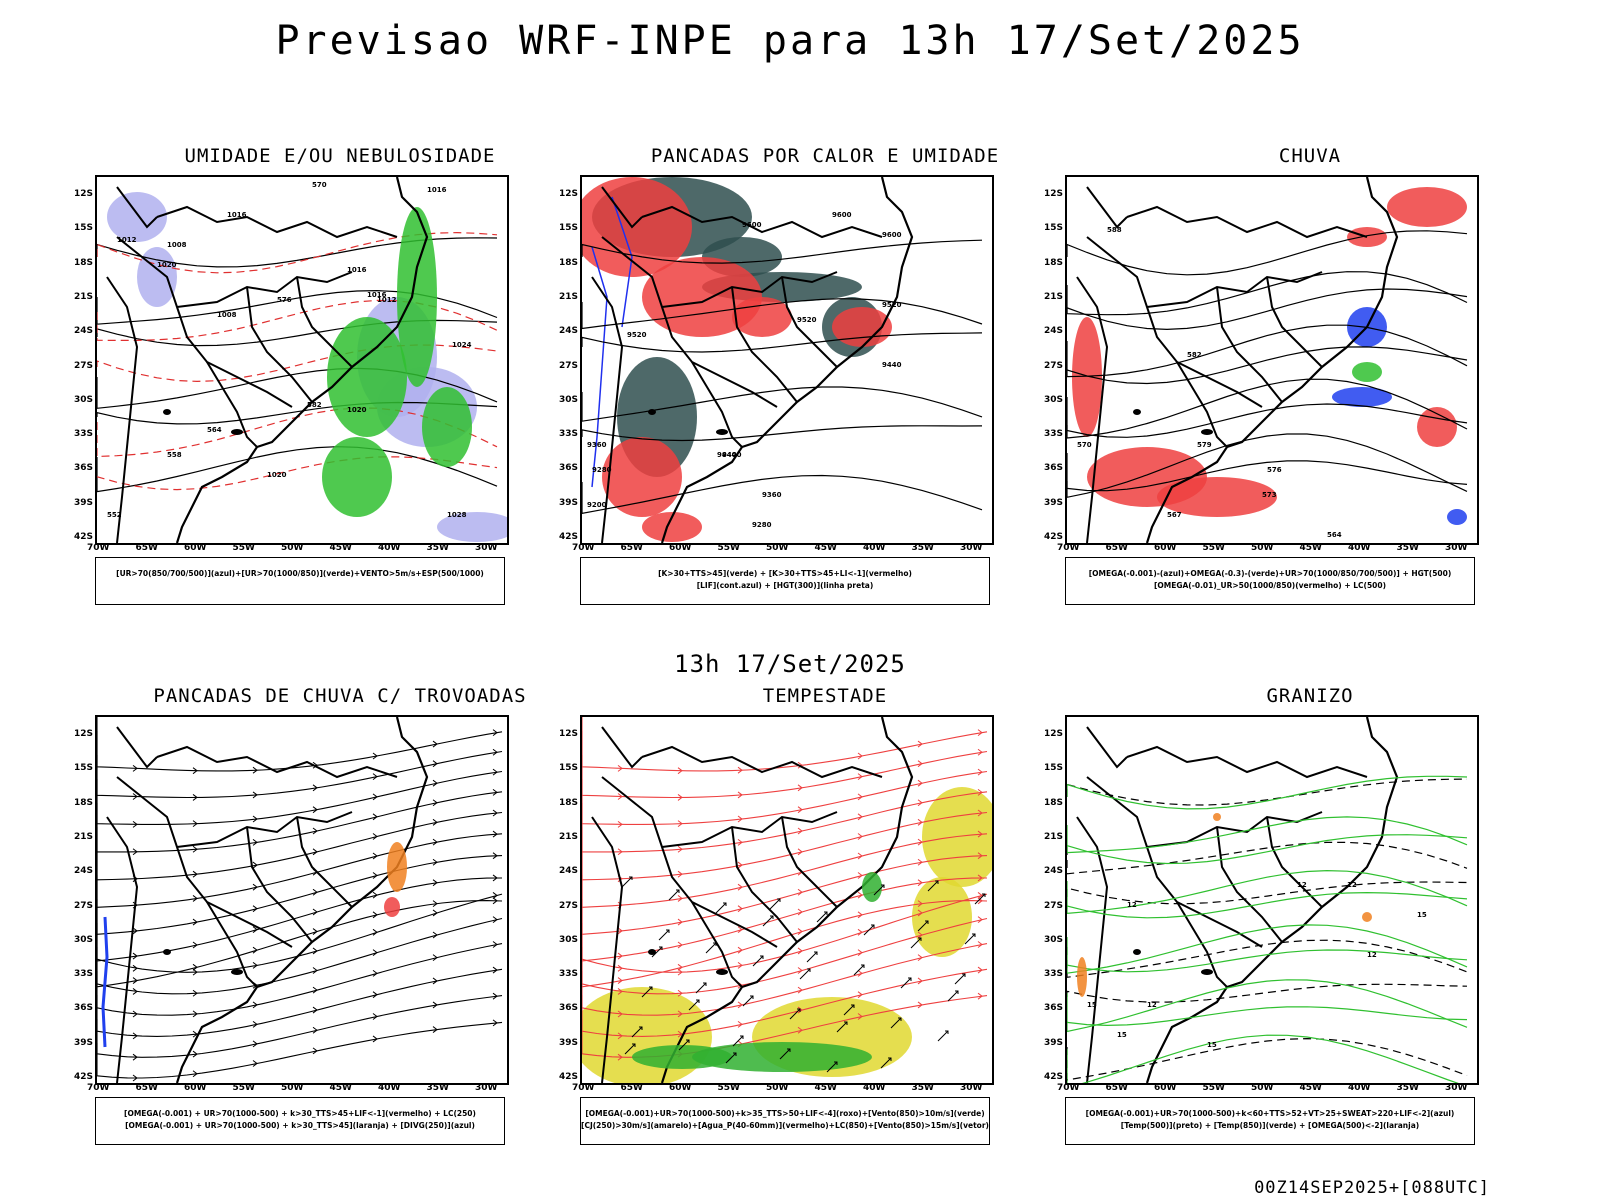 The height and width of the screenshot is (1200, 1600). What do you see at coordinates (1217, 497) in the screenshot?
I see `rain-area-red` at bounding box center [1217, 497].